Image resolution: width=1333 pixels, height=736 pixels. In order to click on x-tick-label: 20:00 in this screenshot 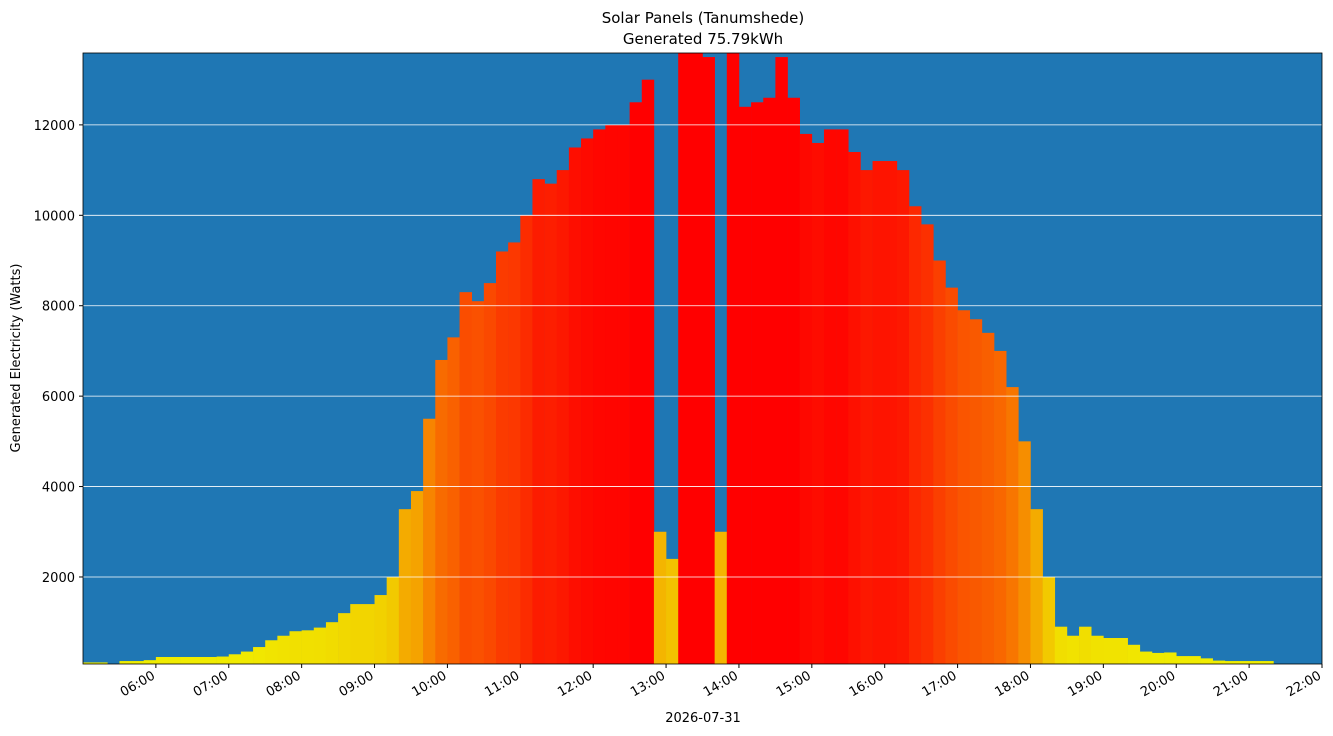, I will do `click(1158, 684)`.